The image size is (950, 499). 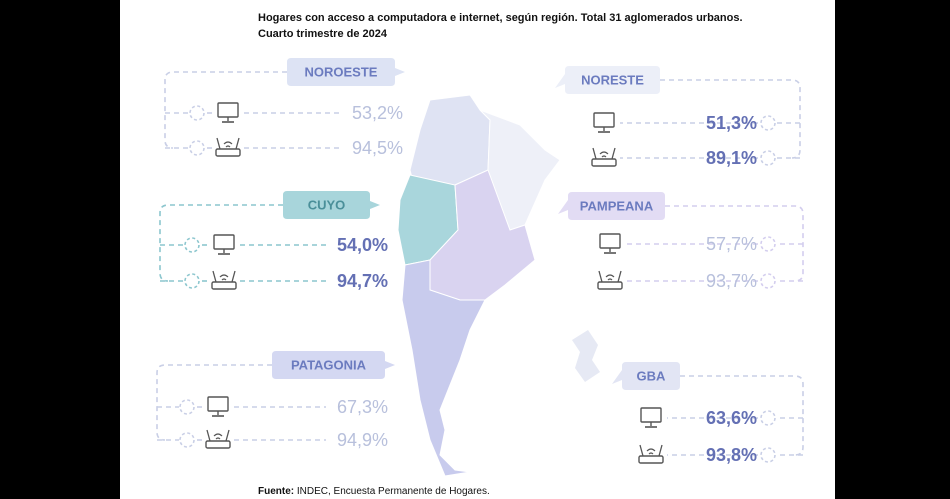 What do you see at coordinates (362, 281) in the screenshot?
I see `internet-share: 94,7%` at bounding box center [362, 281].